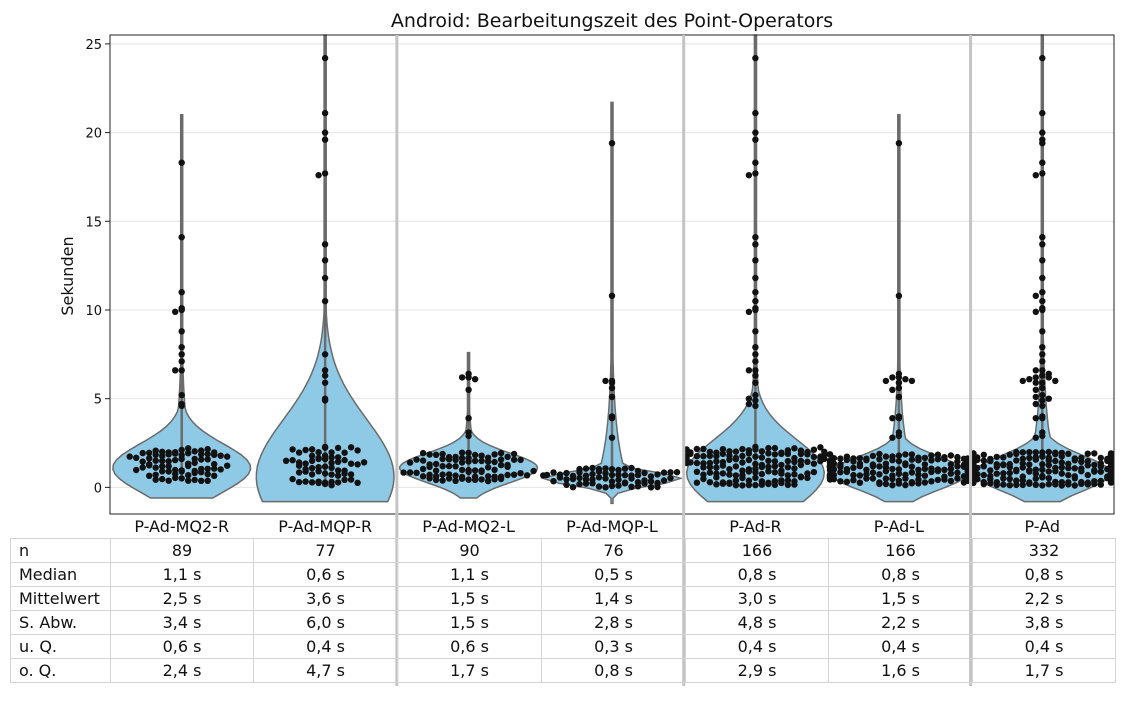  What do you see at coordinates (1044, 550) in the screenshot?
I see `stats-cell: 332` at bounding box center [1044, 550].